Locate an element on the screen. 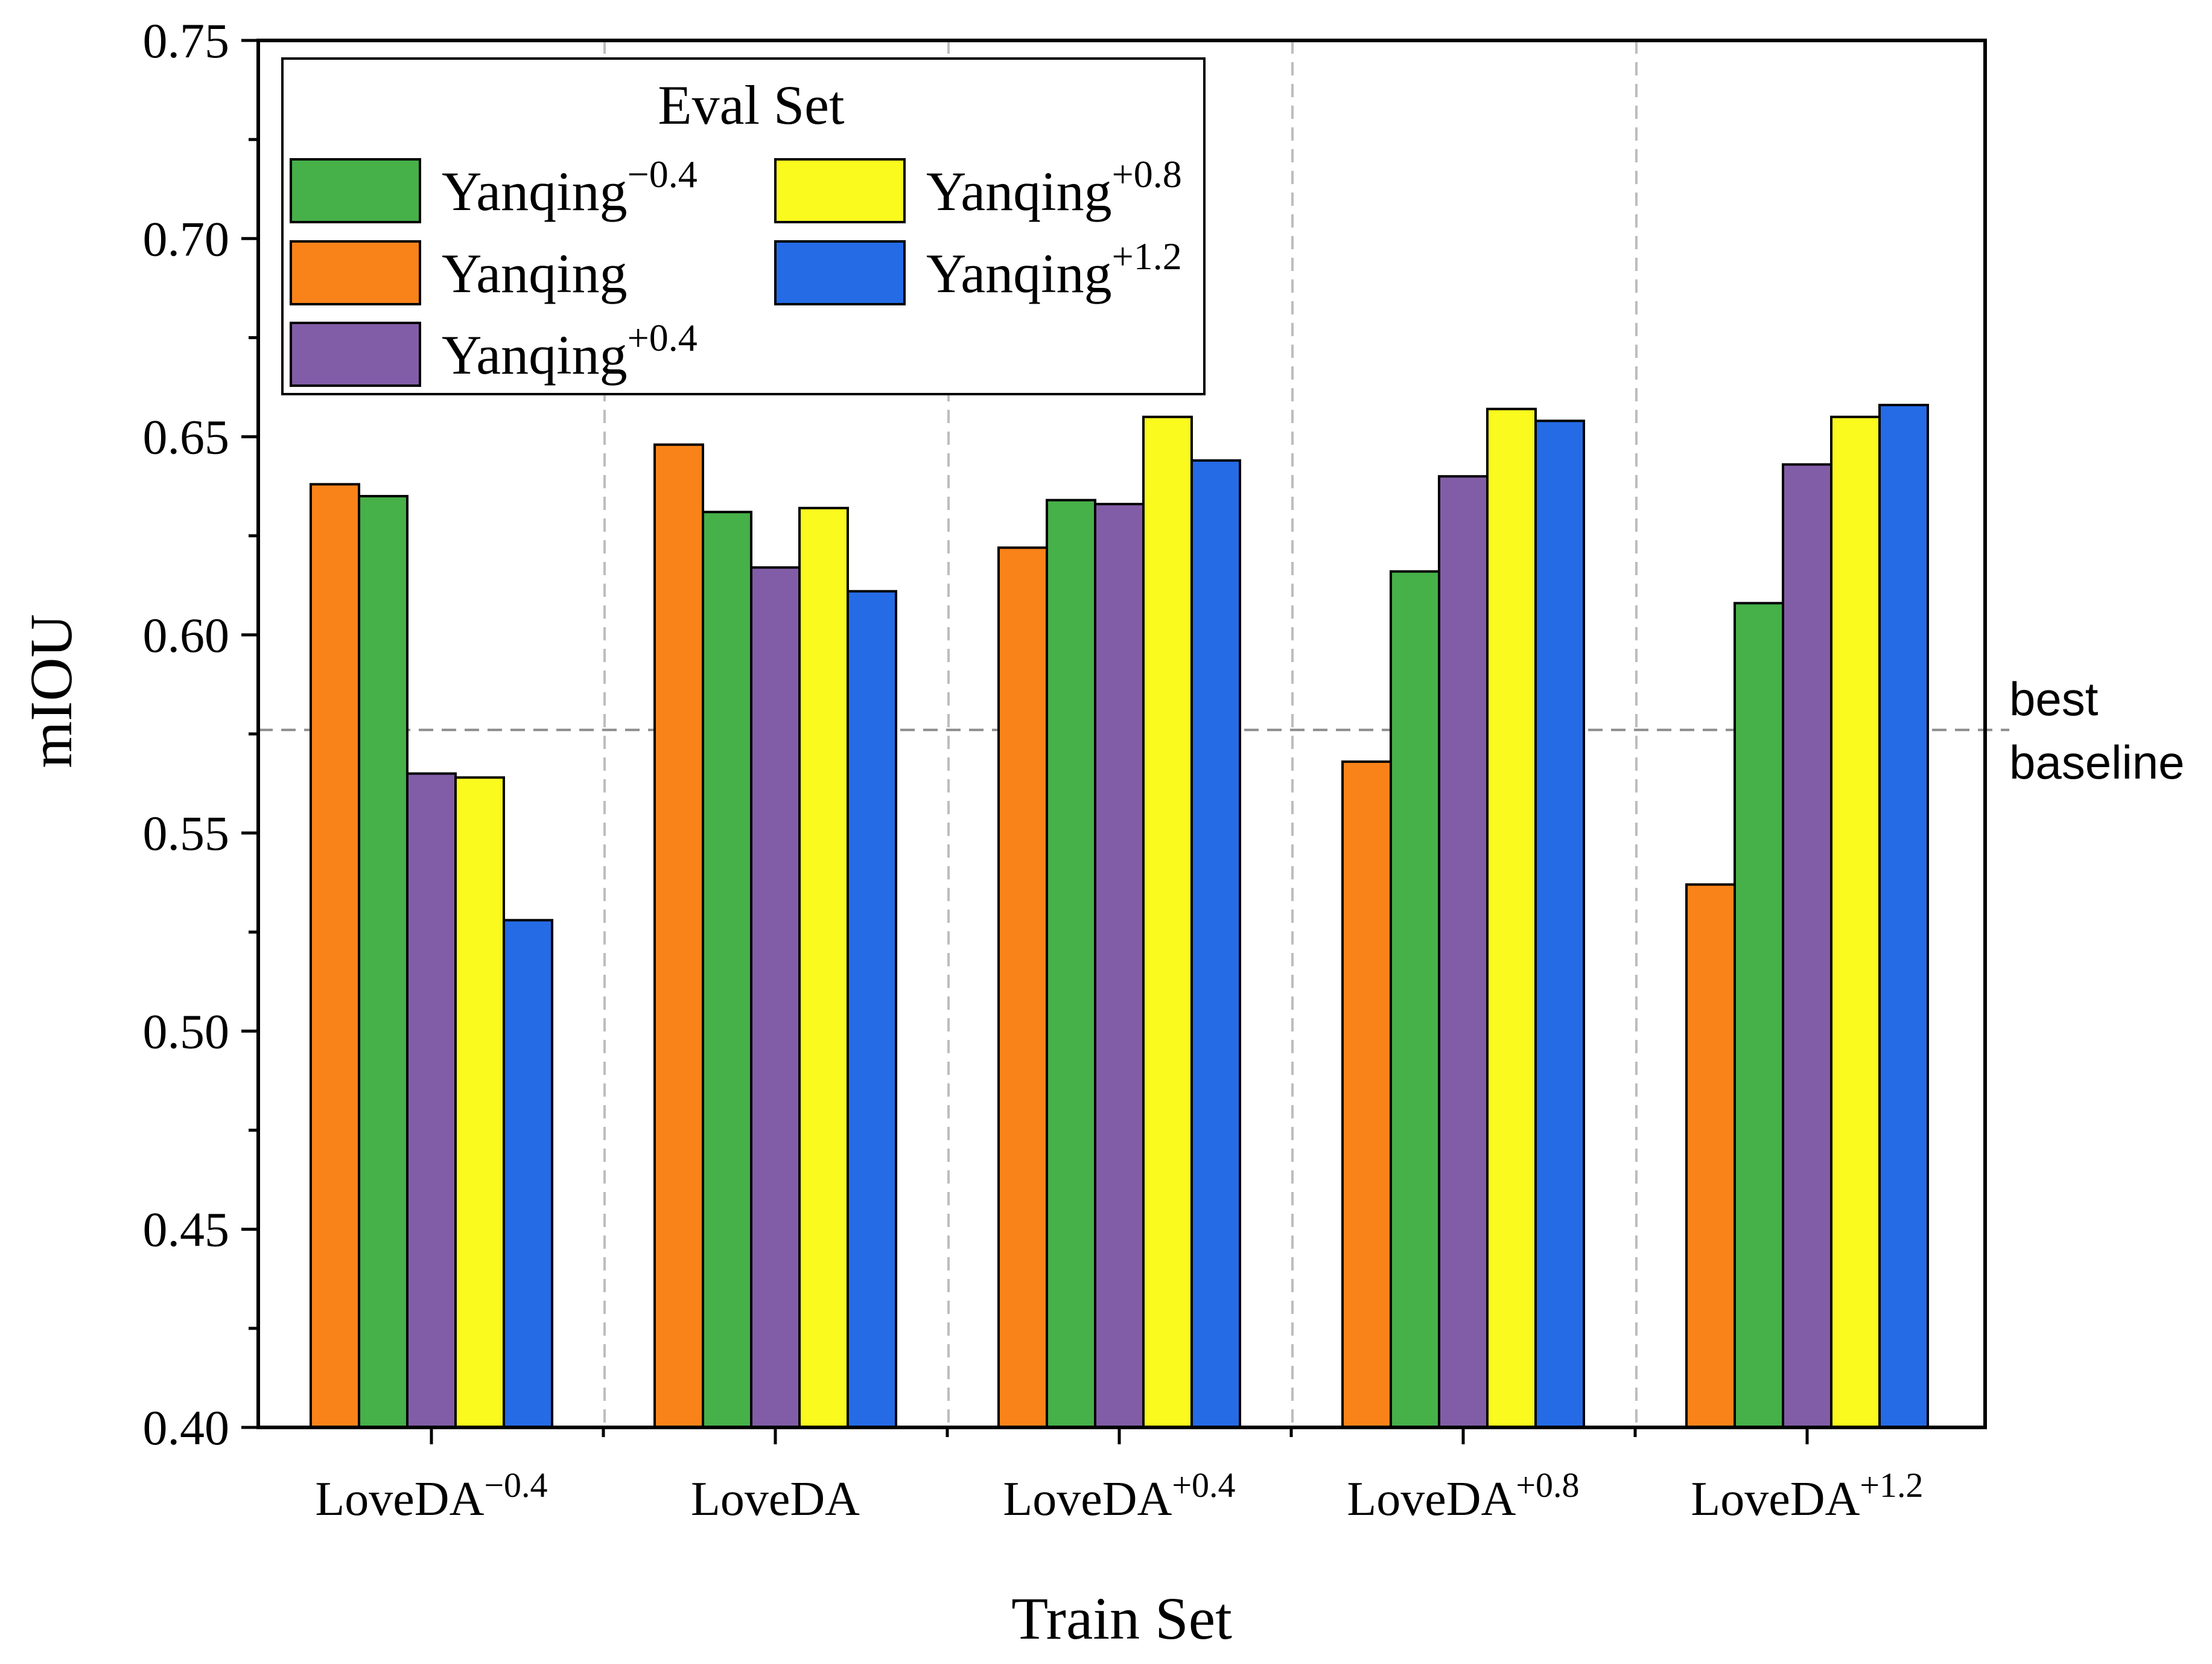 The image size is (2212, 1664). y-tick-label: 0.60 is located at coordinates (186, 635).